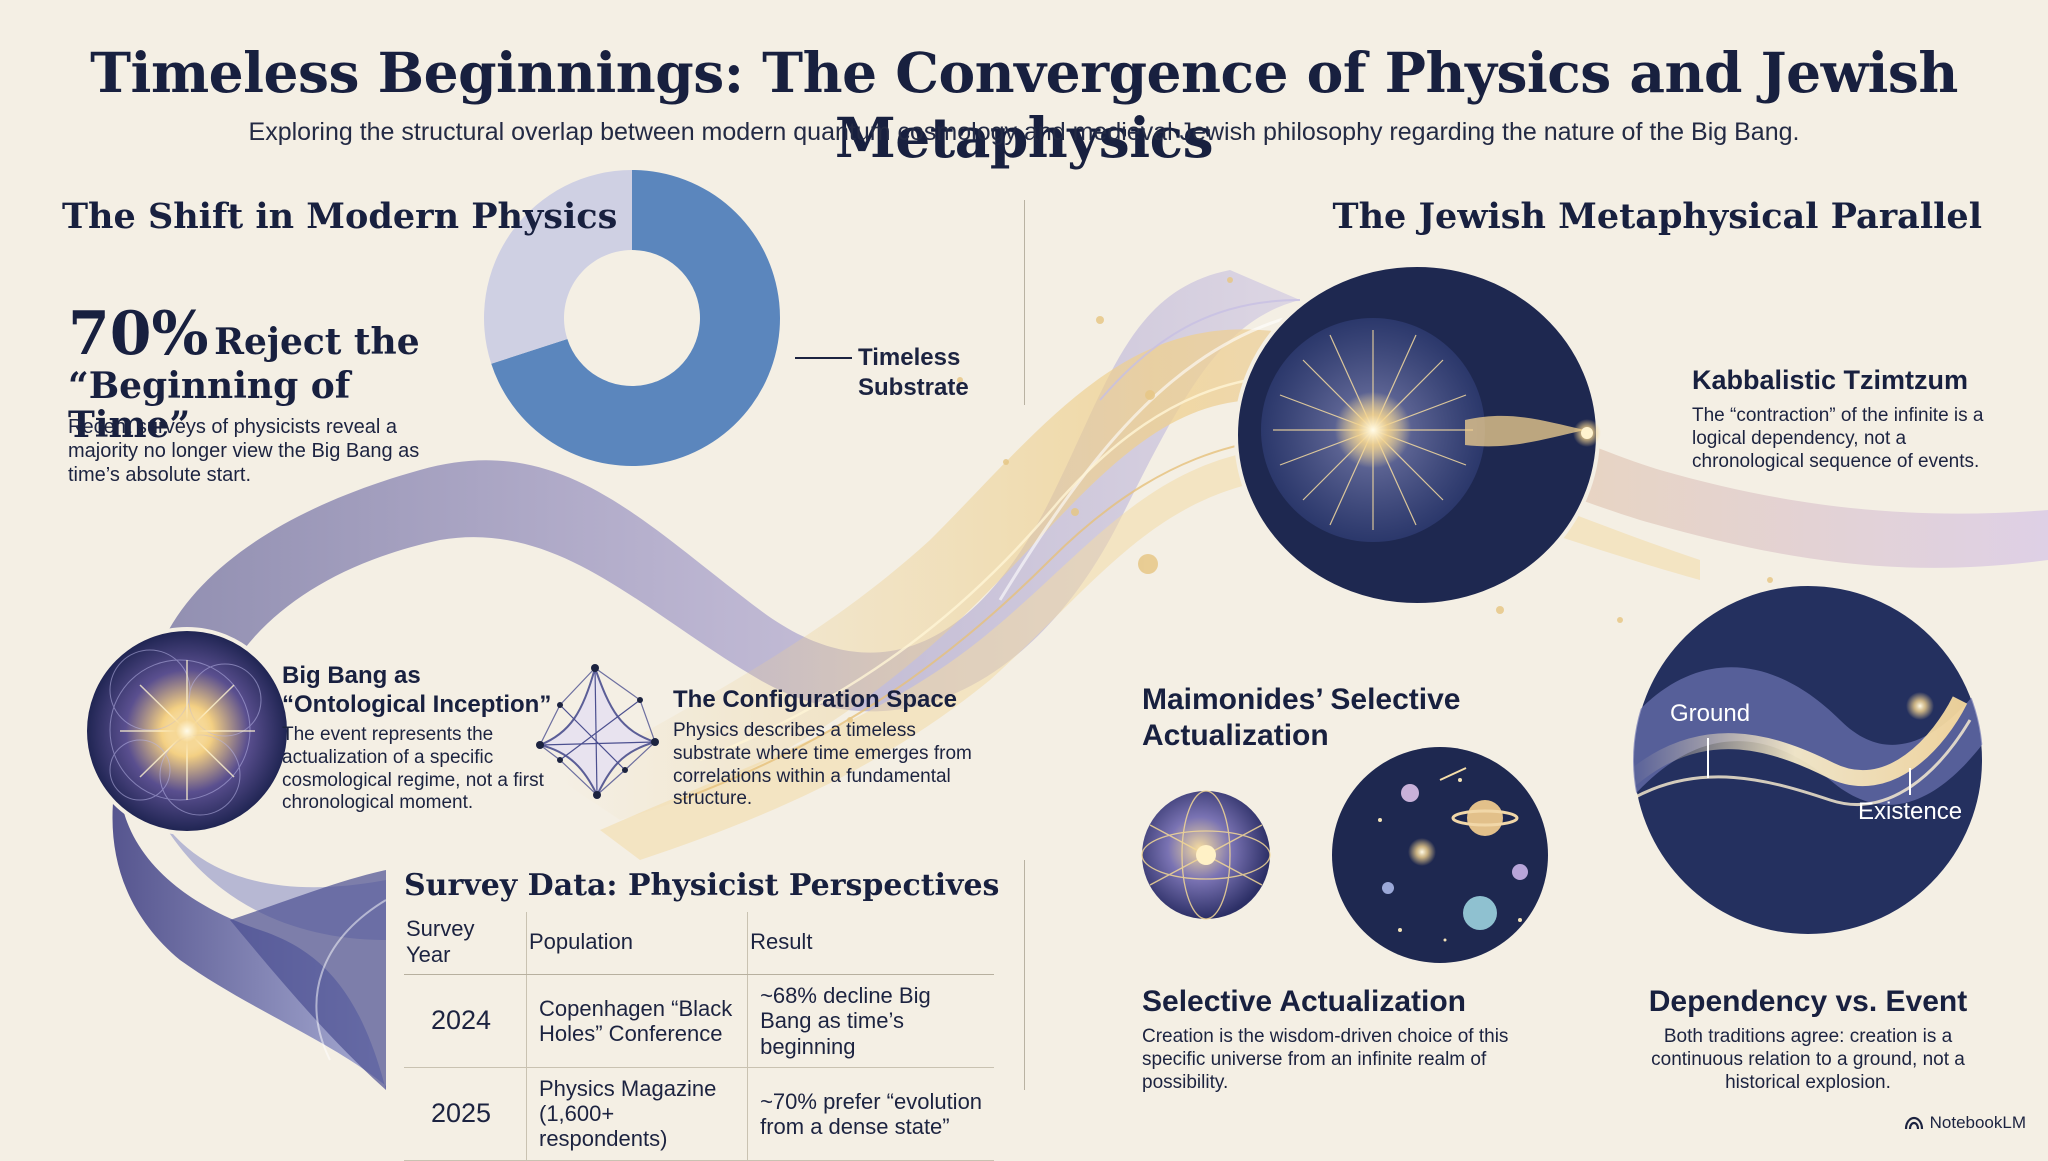 This screenshot has width=2048, height=1161. I want to click on tzimtzum-illustration, so click(1417, 435).